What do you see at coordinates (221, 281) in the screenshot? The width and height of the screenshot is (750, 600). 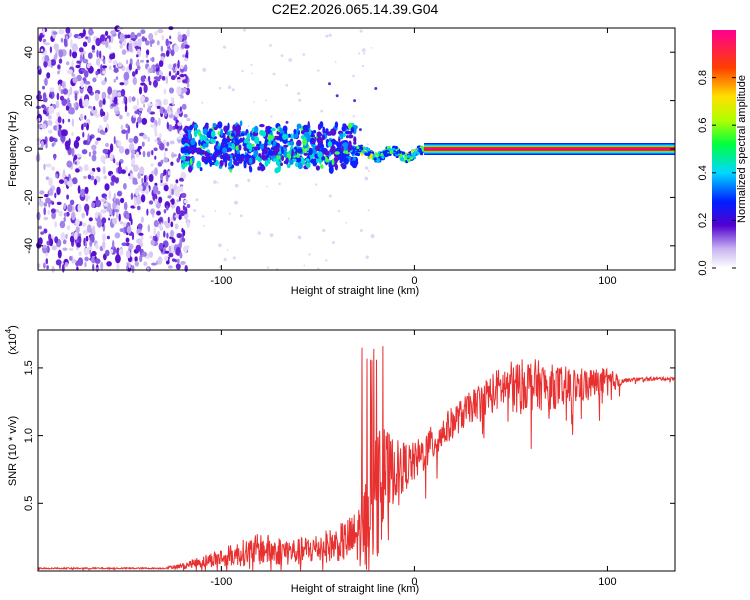 I see `spectrogram-x-tick-label: -100` at bounding box center [221, 281].